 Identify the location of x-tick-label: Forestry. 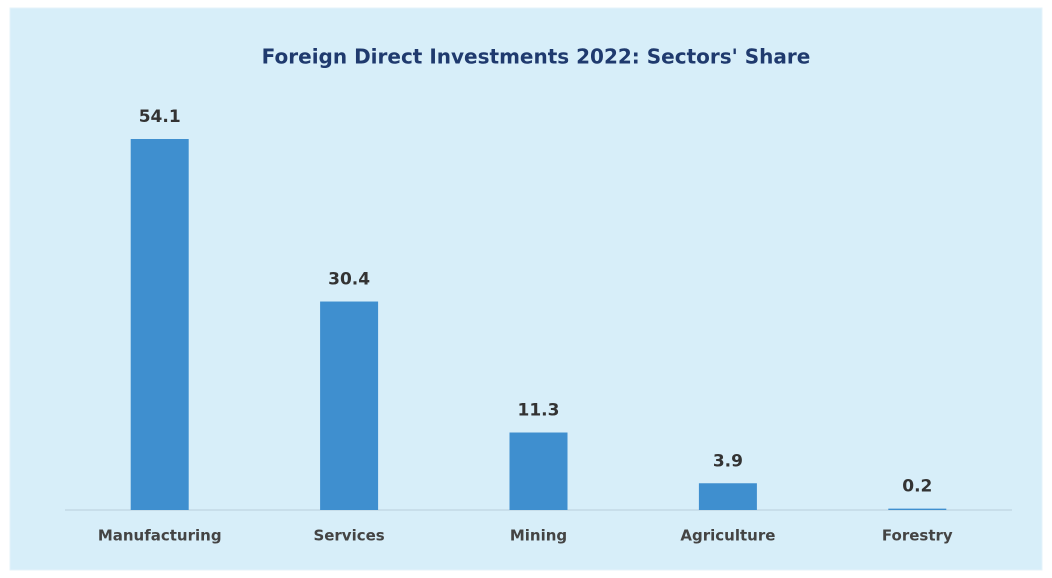
(917, 536).